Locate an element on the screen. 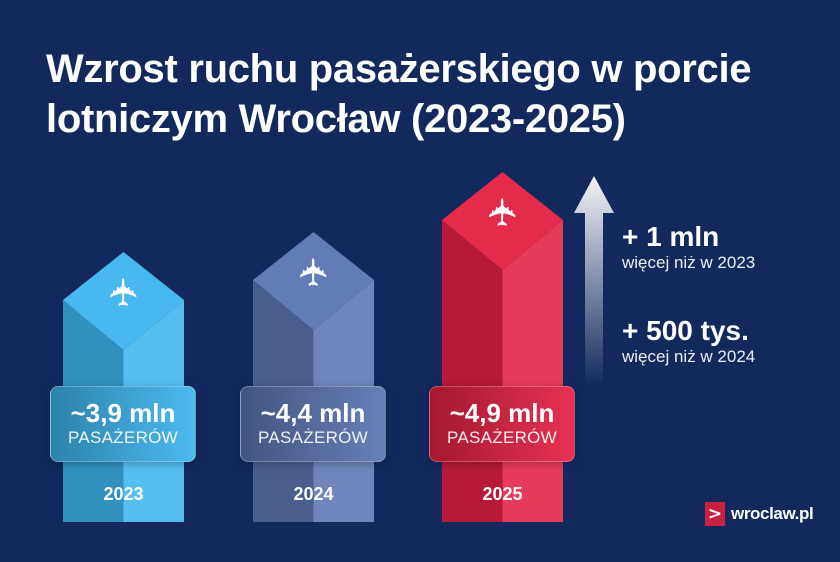 This screenshot has width=840, height=562. category-label: 2023 is located at coordinates (123, 494).